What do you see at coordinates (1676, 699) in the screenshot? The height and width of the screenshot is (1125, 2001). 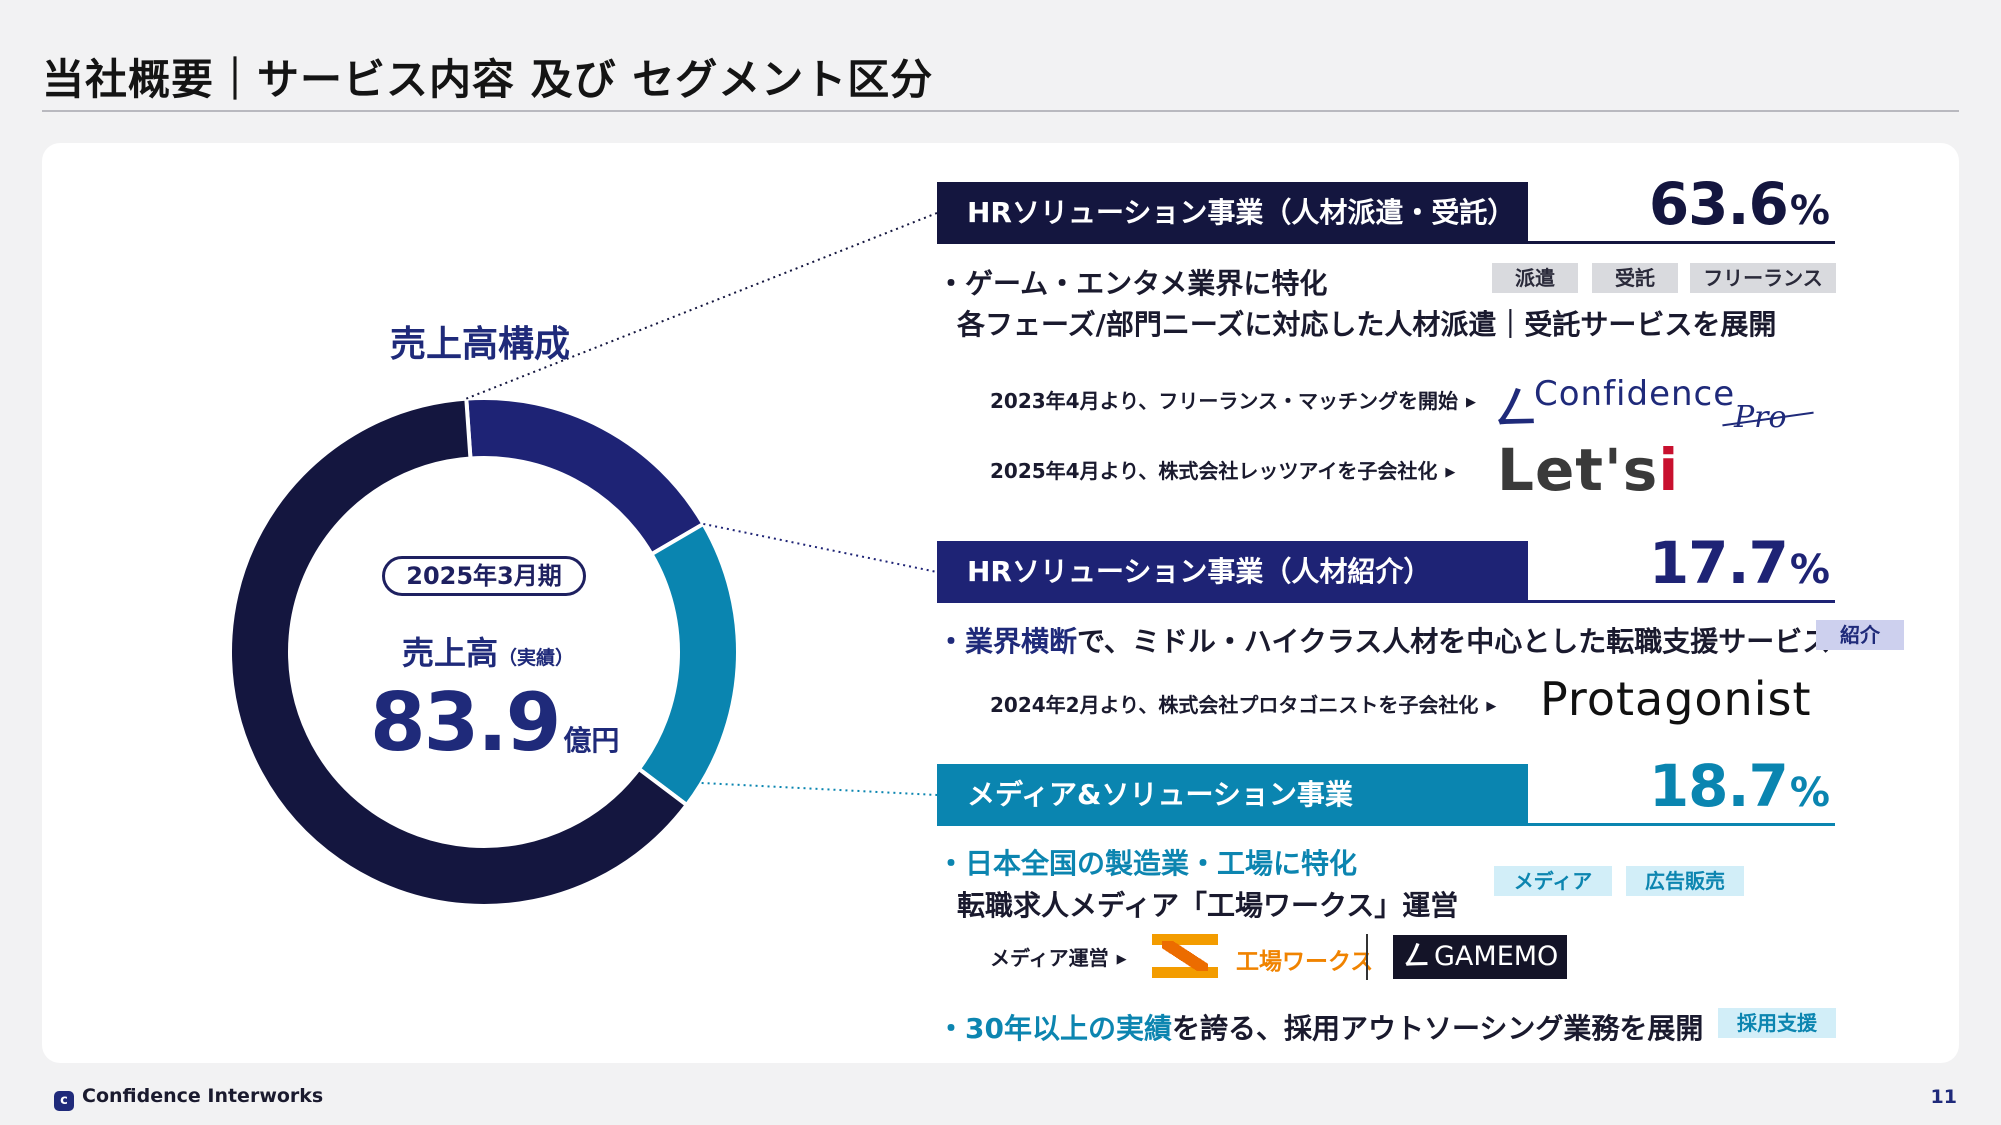 I see `protagonist-logo: Protagonist` at bounding box center [1676, 699].